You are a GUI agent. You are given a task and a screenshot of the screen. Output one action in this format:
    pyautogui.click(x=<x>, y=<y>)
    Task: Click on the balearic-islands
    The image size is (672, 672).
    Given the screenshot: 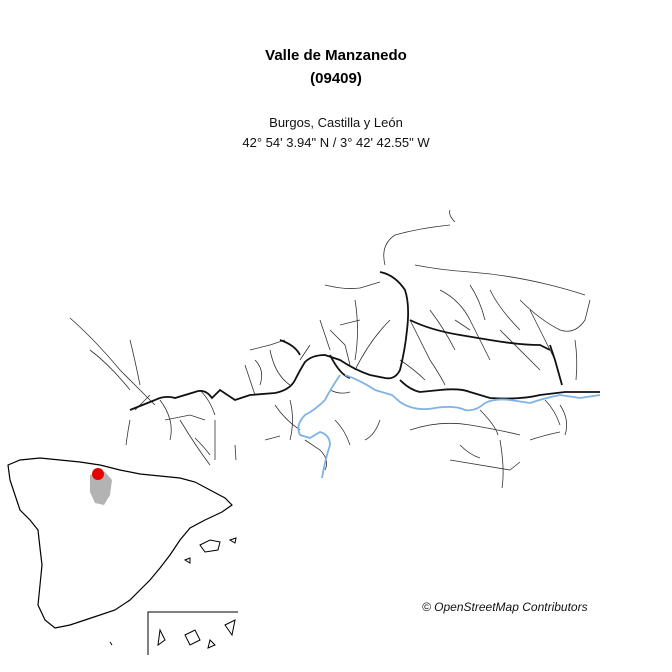 What is the action you would take?
    pyautogui.click(x=210, y=550)
    